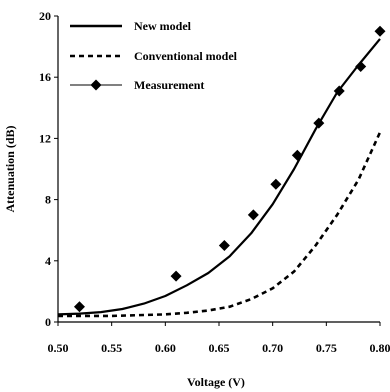 The image size is (390, 392). Describe the element at coordinates (272, 348) in the screenshot. I see `x-tick-label: 0.70` at that location.